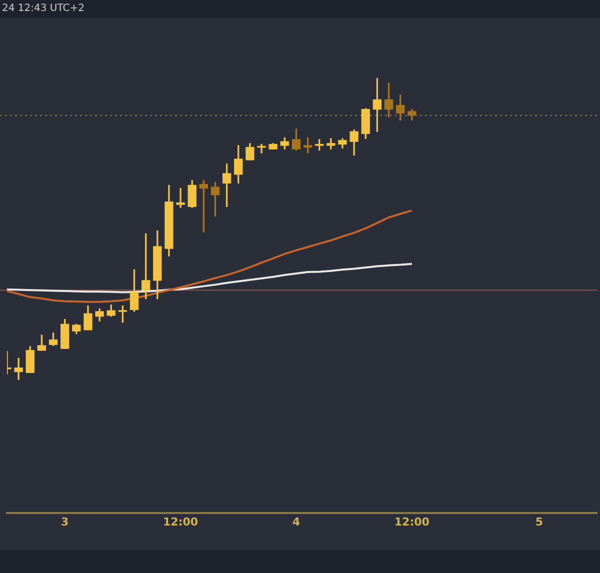  What do you see at coordinates (43, 8) in the screenshot?
I see `text: 24 12:43 UTC+2` at bounding box center [43, 8].